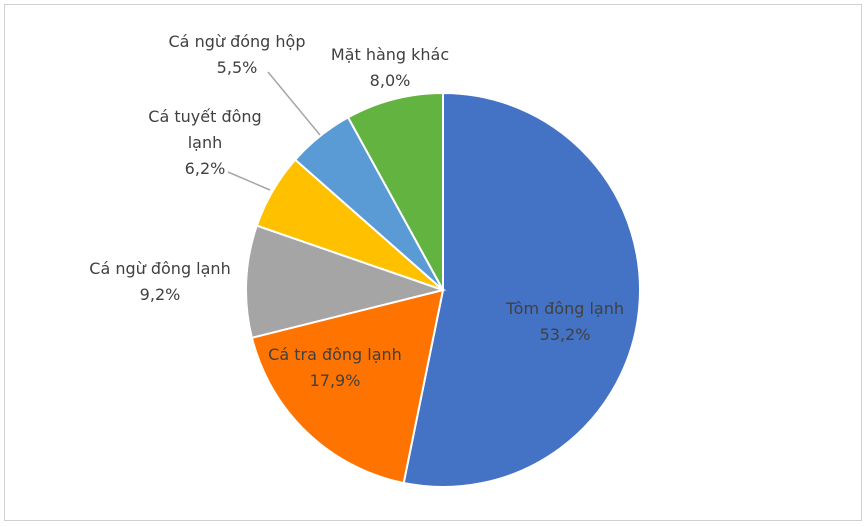 The image size is (868, 527). What do you see at coordinates (335, 368) in the screenshot?
I see `data-label: Cá tra đông lạnh 17,9%` at bounding box center [335, 368].